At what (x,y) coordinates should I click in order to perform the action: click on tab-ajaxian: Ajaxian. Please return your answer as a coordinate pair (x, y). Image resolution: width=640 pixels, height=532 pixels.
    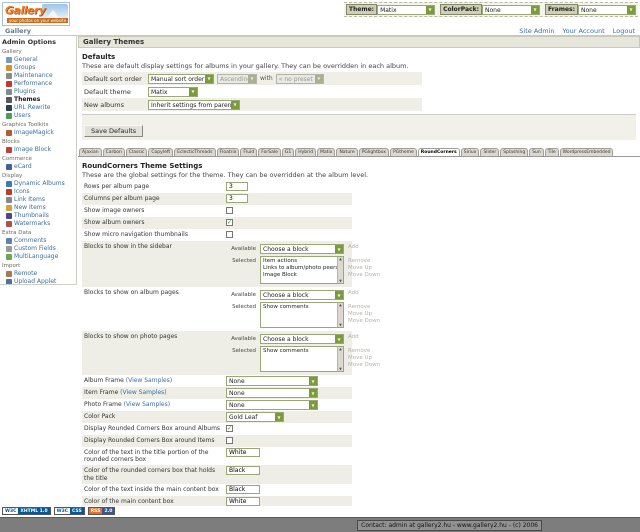
    Looking at the image, I should click on (90, 152).